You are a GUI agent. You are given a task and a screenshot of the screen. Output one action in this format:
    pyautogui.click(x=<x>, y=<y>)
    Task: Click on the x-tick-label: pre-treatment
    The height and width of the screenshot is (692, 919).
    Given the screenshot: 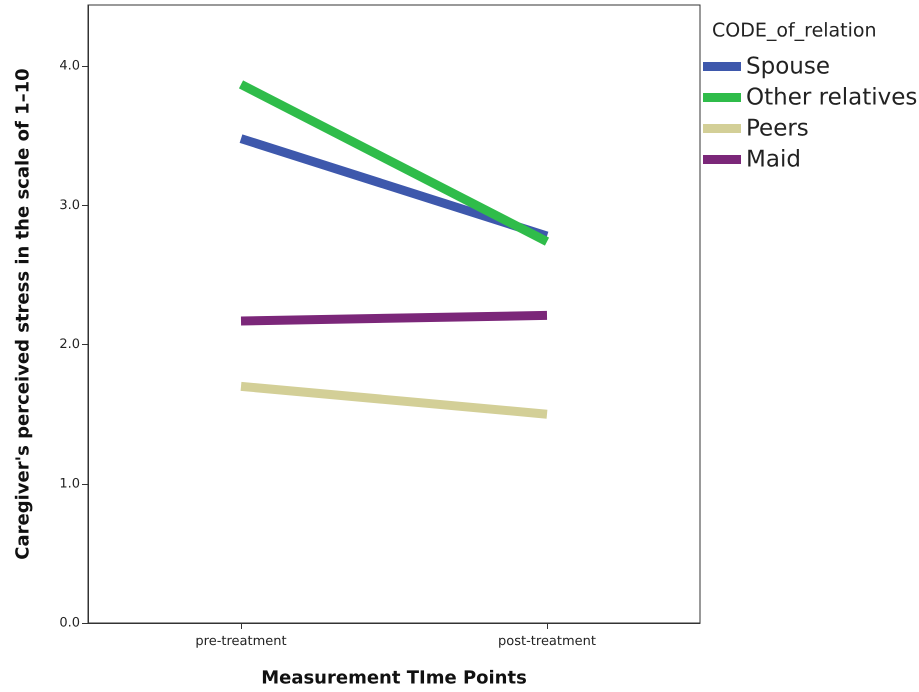 What is the action you would take?
    pyautogui.click(x=241, y=641)
    